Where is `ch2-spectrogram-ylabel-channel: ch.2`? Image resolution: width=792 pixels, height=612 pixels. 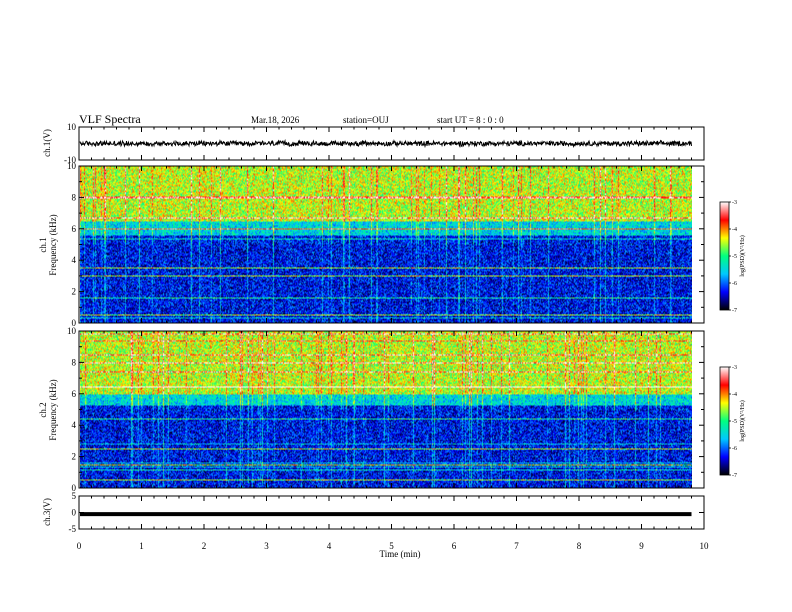 ch2-spectrogram-ylabel-channel: ch.2 is located at coordinates (43, 409).